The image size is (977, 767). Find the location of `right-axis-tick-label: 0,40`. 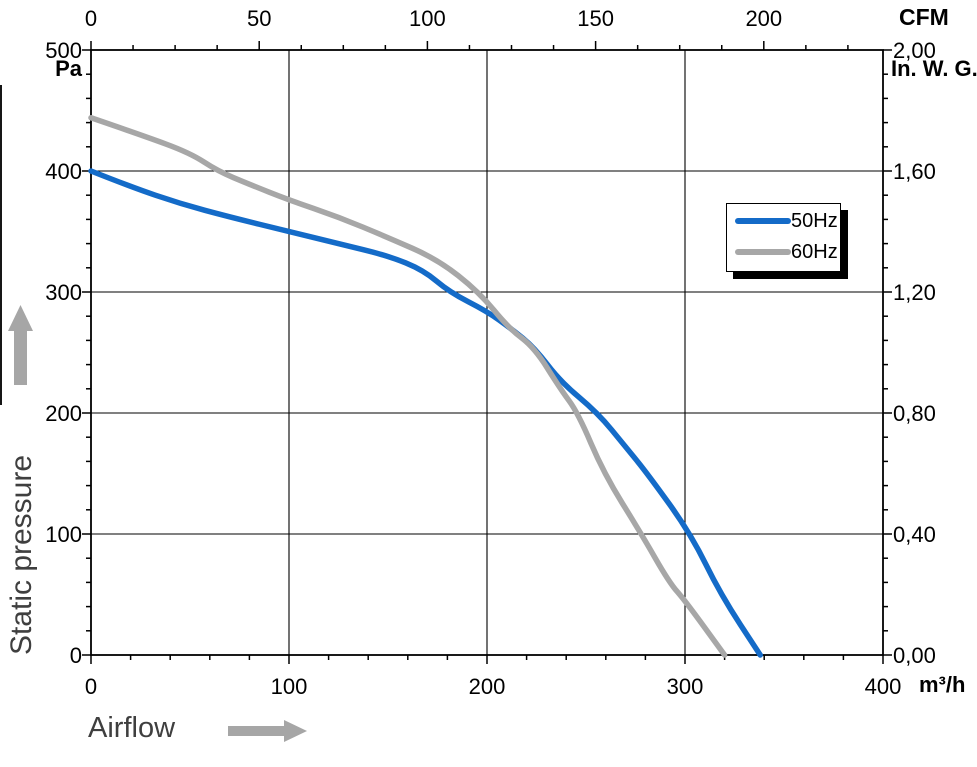

right-axis-tick-label: 0,40 is located at coordinates (914, 534).